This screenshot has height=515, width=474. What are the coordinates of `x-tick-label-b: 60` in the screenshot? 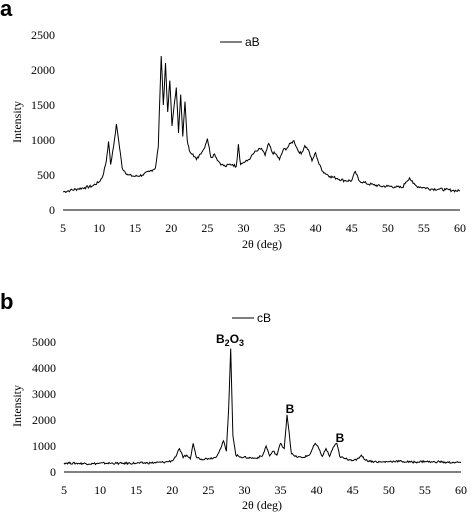 It's located at (461, 490).